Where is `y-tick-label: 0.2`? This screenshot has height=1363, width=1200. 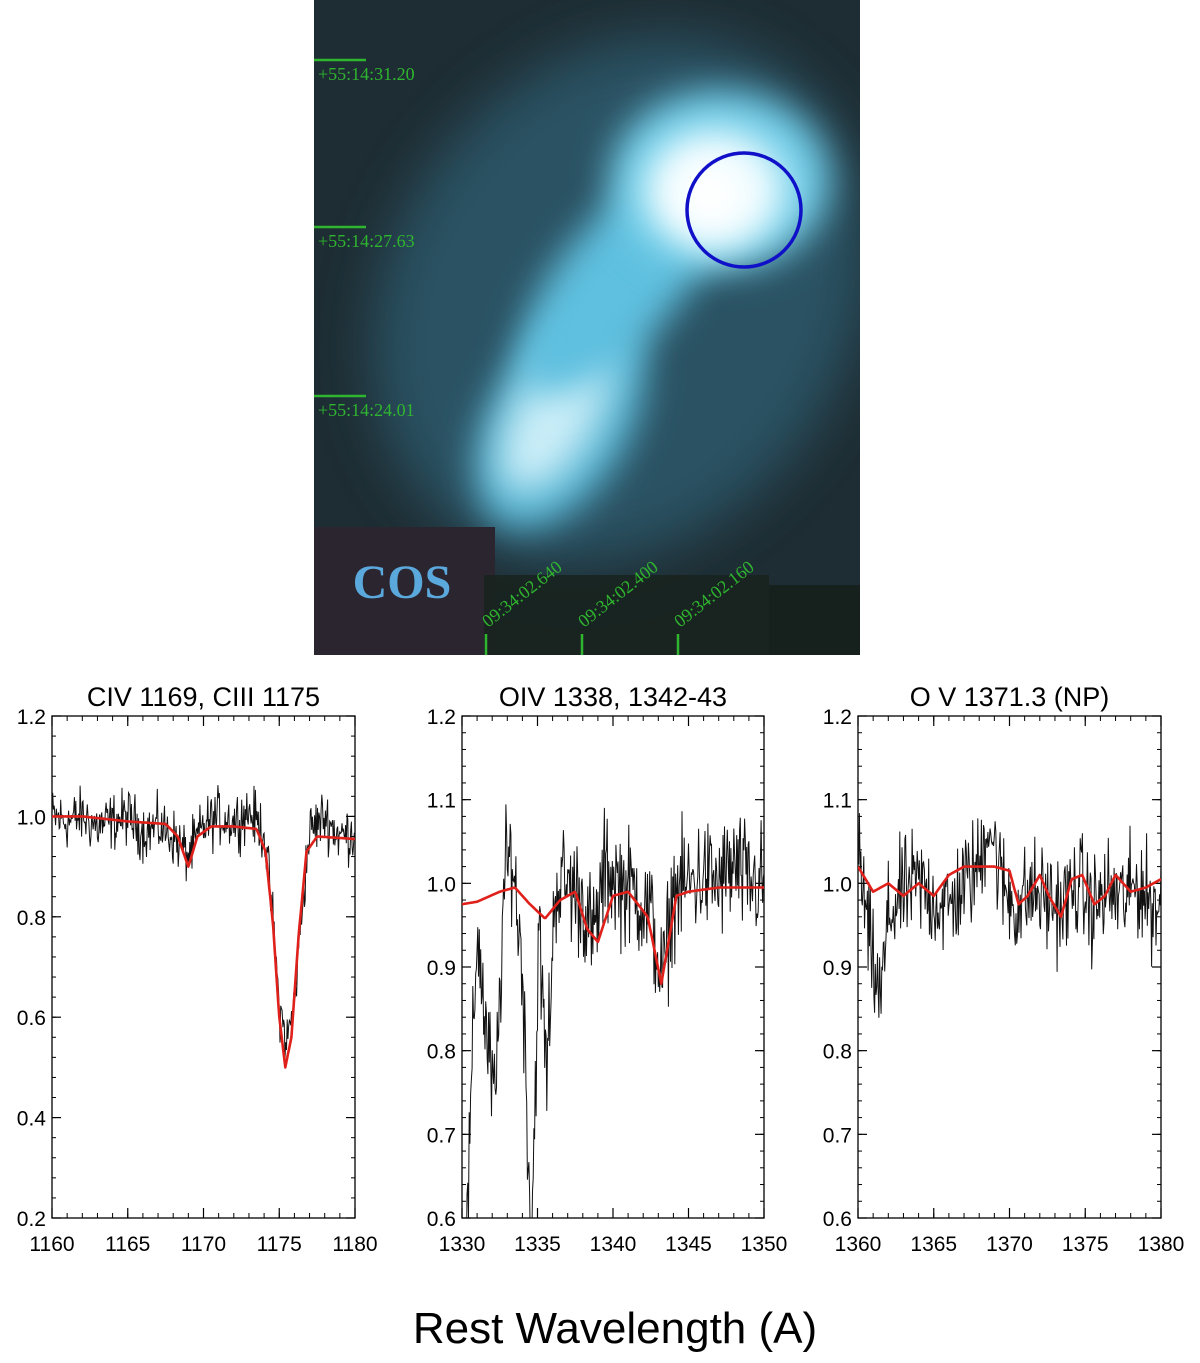
y-tick-label: 0.2 is located at coordinates (31, 1219).